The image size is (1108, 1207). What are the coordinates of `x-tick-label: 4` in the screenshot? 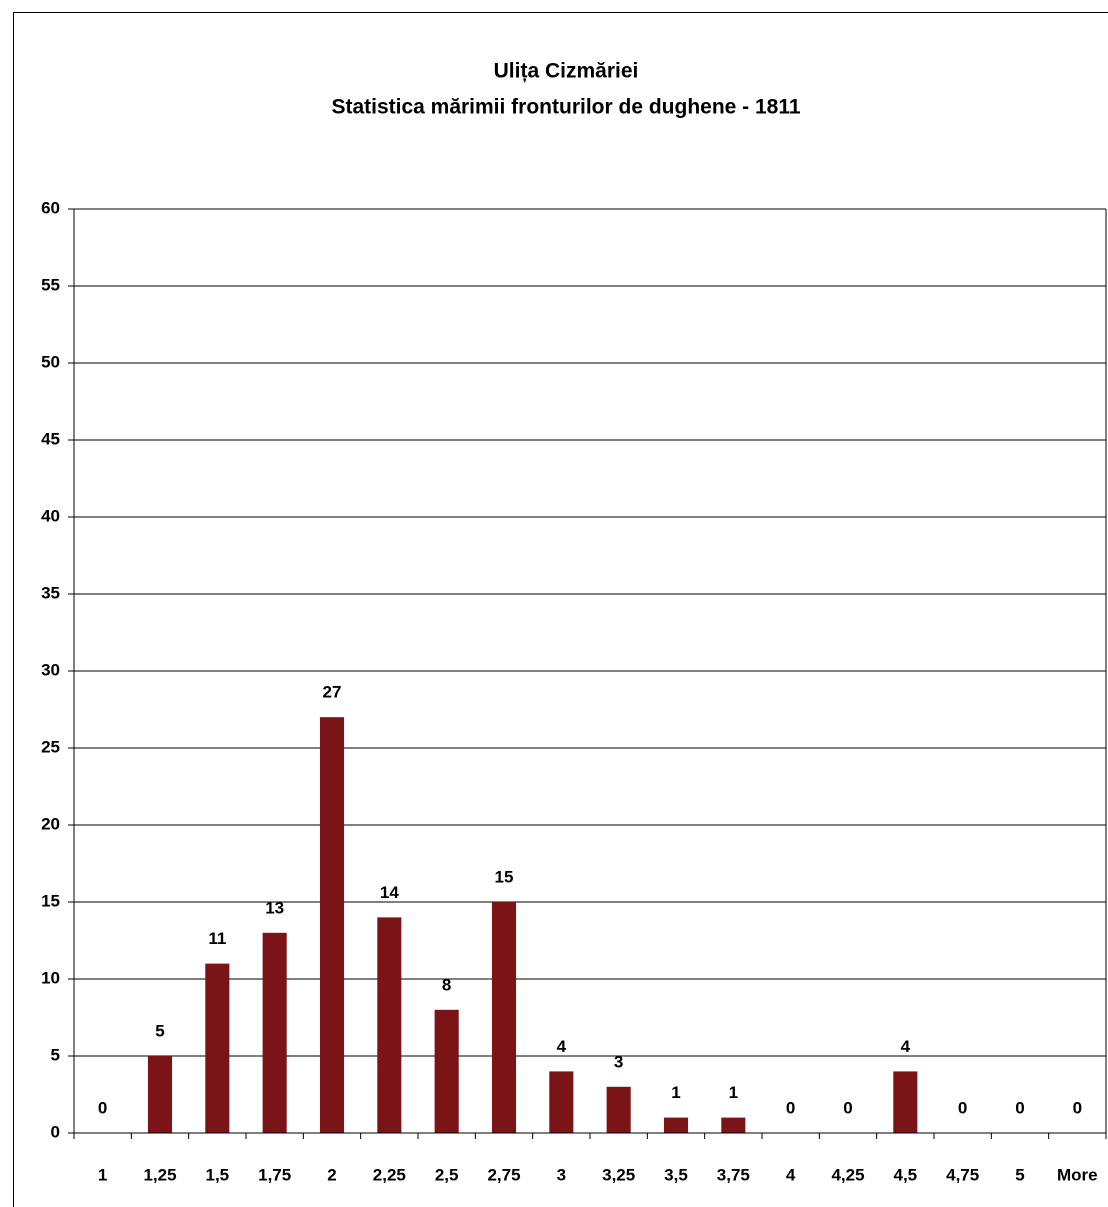 It's located at (791, 1174).